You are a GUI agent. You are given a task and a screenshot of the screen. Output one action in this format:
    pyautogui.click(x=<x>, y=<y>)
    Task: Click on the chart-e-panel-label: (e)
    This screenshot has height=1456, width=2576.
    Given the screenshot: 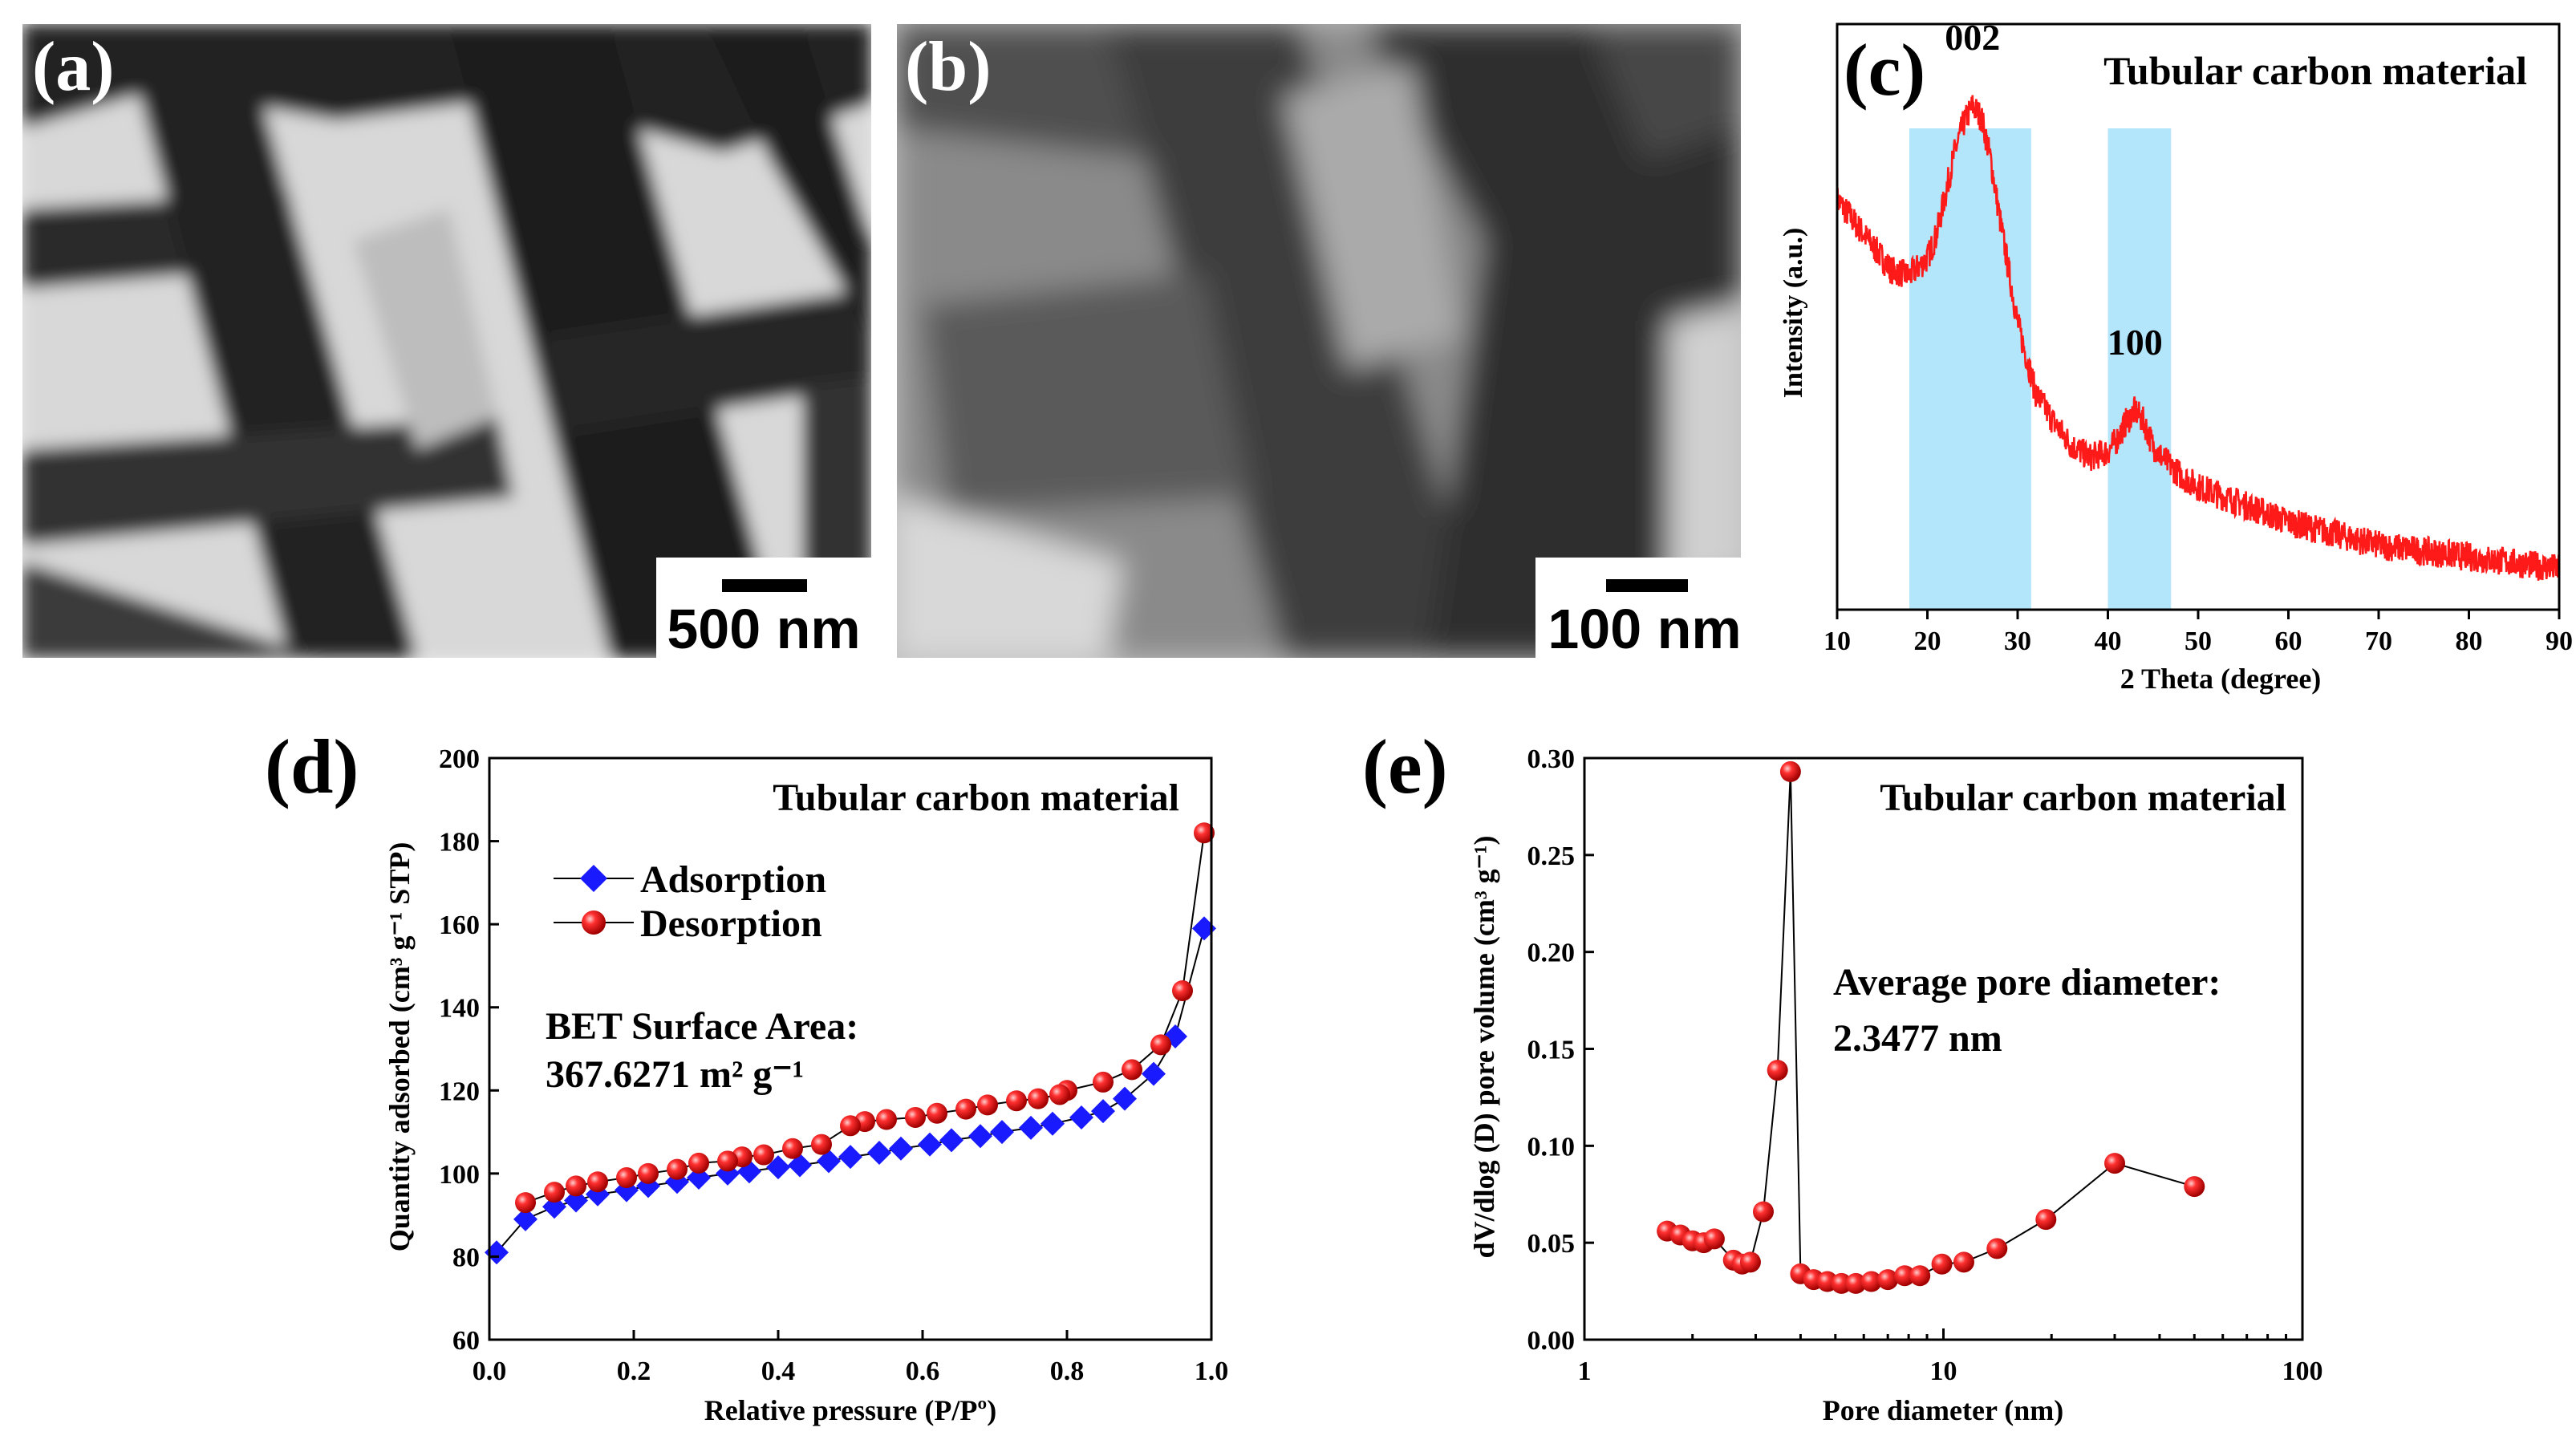 What is the action you would take?
    pyautogui.click(x=1405, y=766)
    